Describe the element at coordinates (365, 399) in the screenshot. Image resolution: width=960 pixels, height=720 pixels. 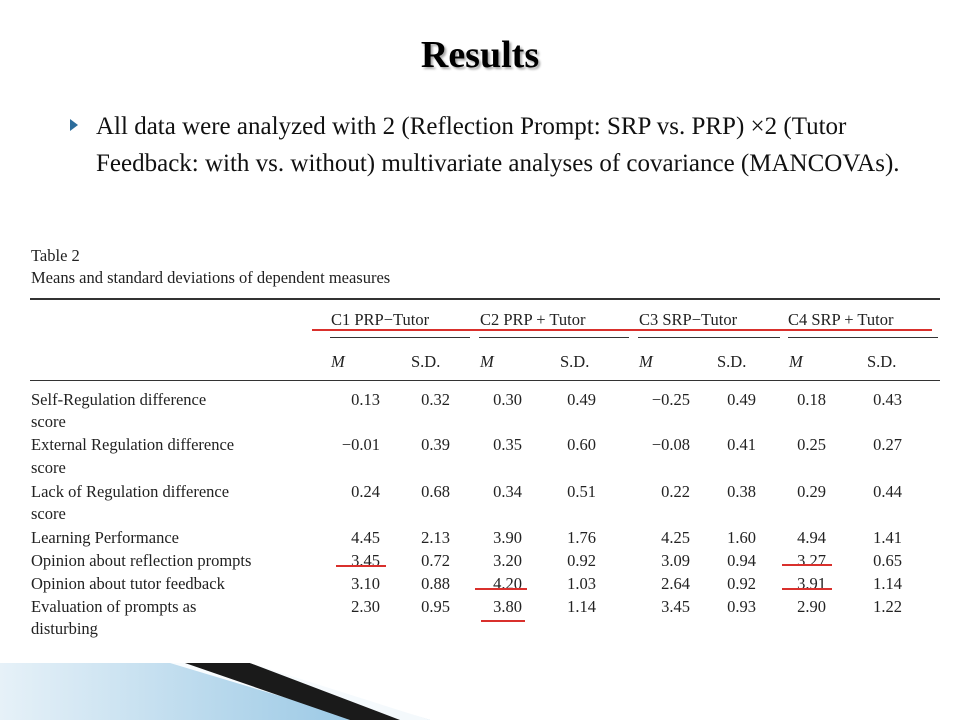
I see `table-cell: 0.13` at that location.